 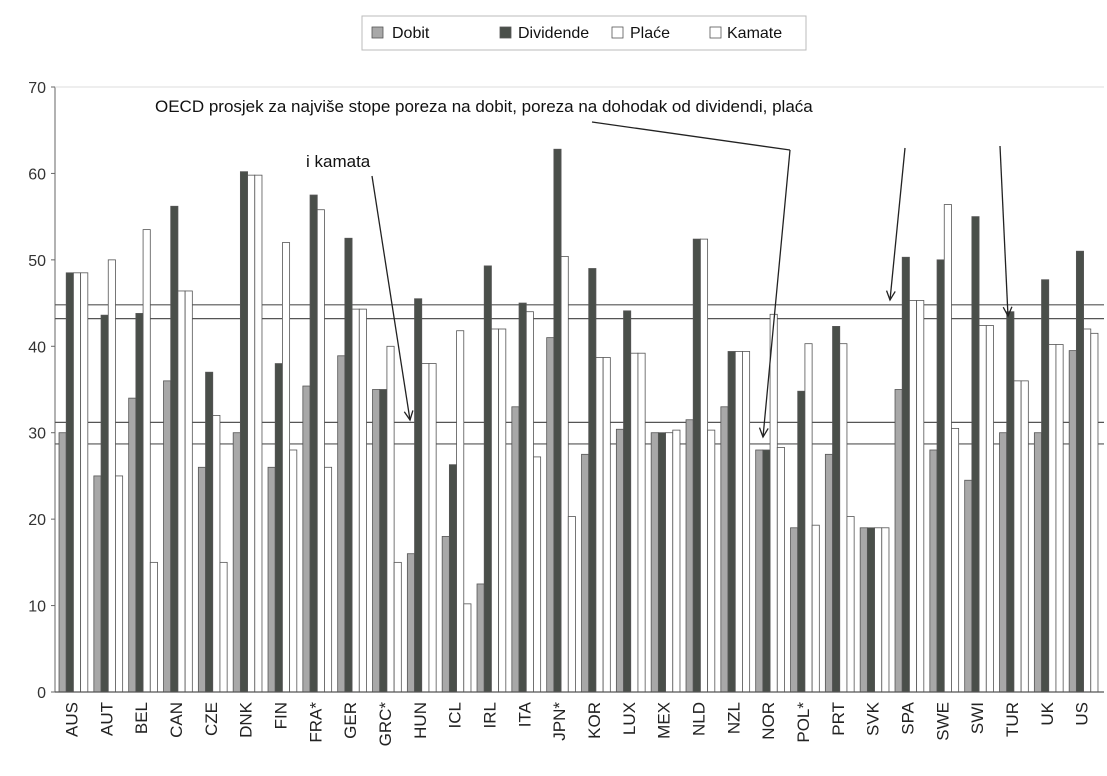 What do you see at coordinates (715, 32) in the screenshot?
I see `legend-swatch-kamate` at bounding box center [715, 32].